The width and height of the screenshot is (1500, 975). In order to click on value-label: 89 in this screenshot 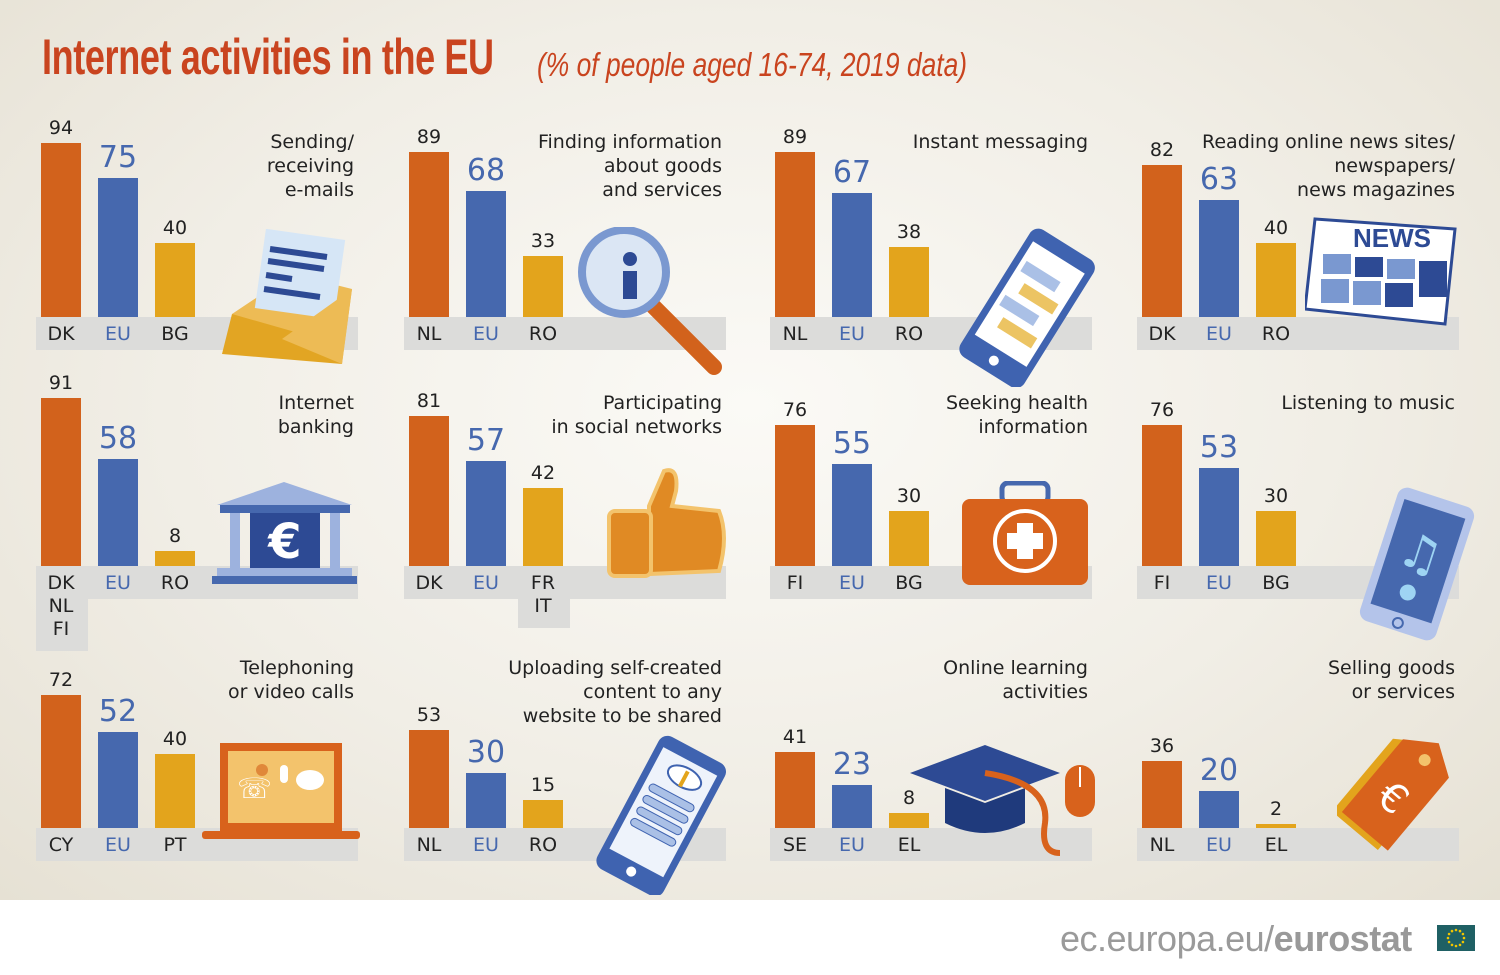, I will do `click(795, 137)`.